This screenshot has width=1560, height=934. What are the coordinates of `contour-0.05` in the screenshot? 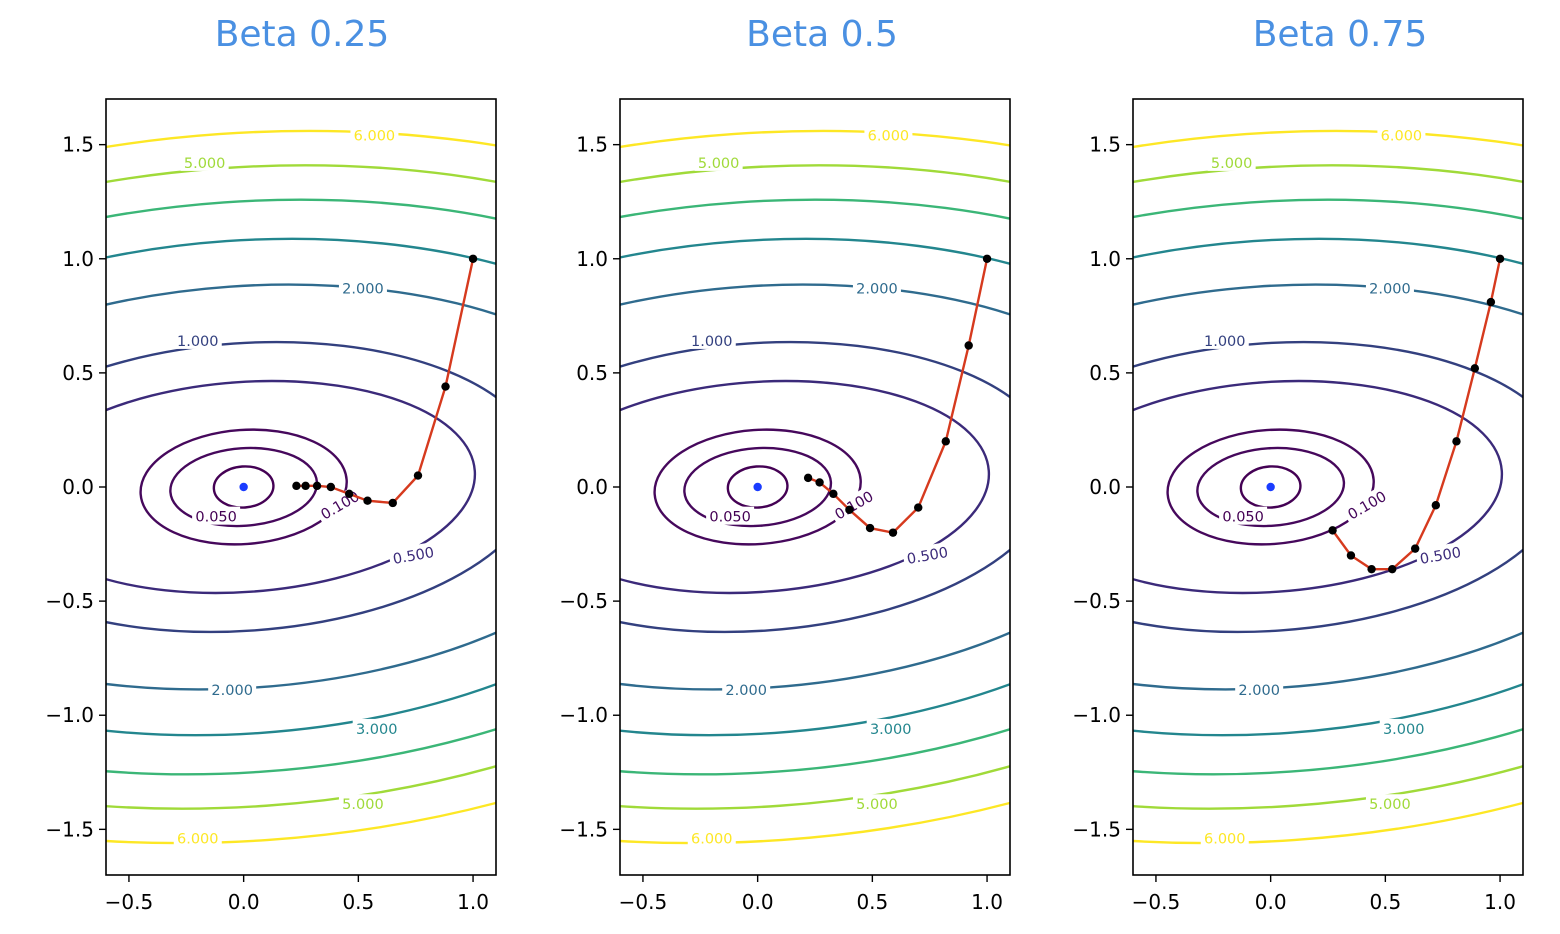 It's located at (243, 487).